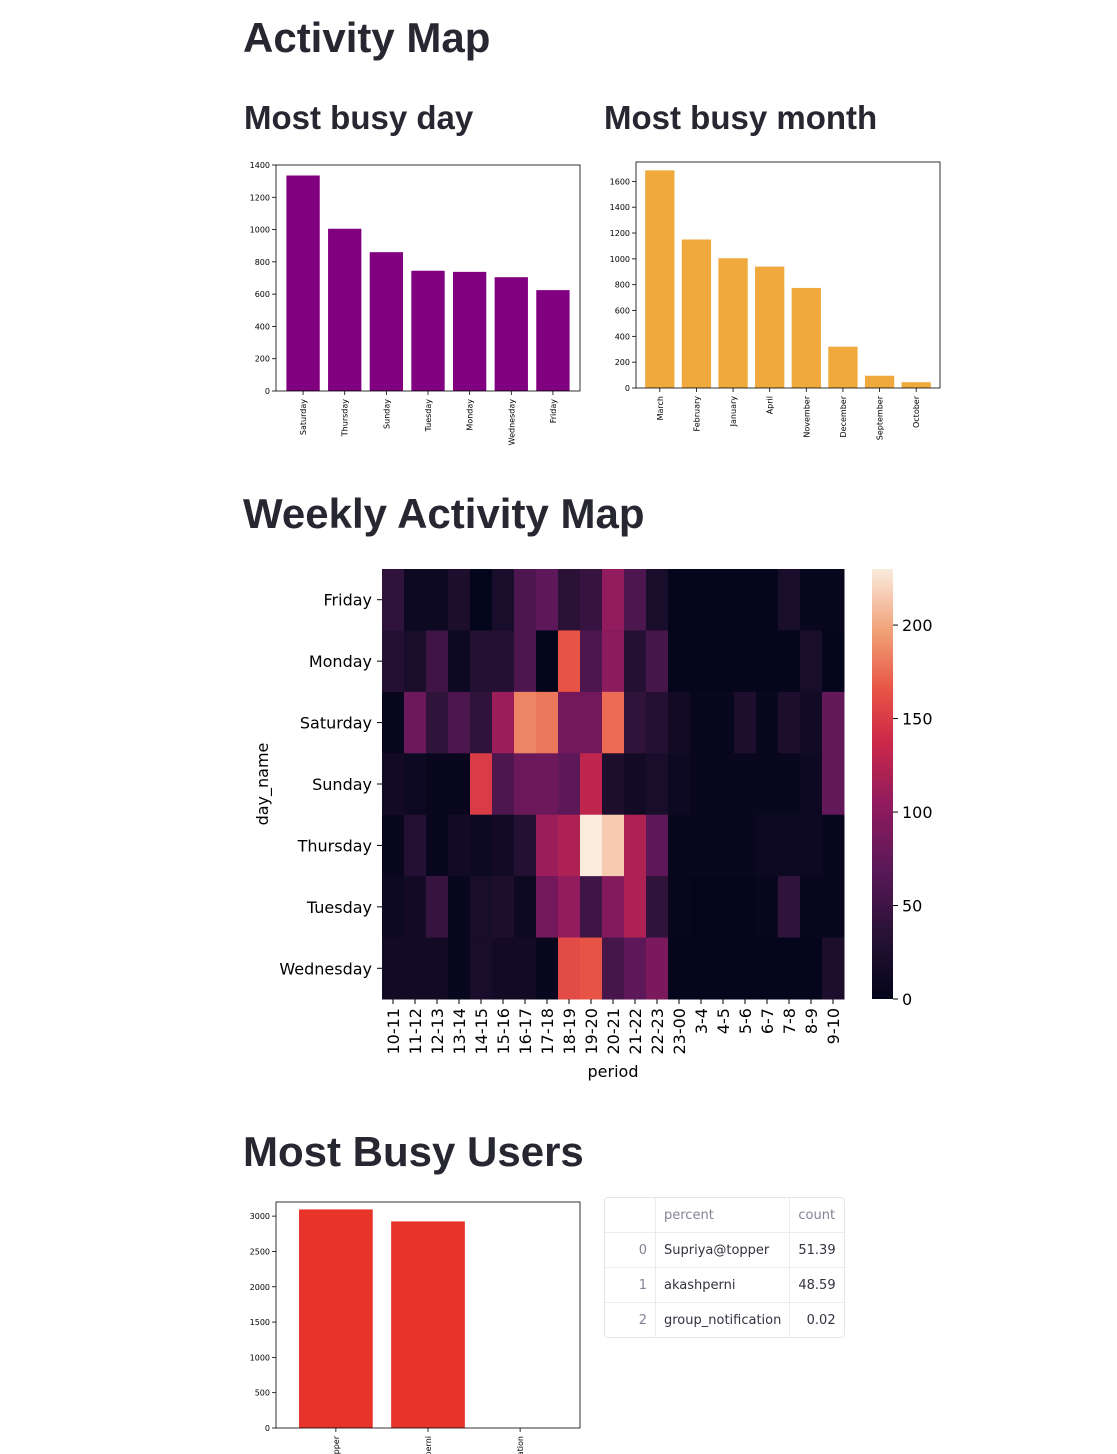 The image size is (1117, 1454). I want to click on x-tick-label: 23-00, so click(679, 1031).